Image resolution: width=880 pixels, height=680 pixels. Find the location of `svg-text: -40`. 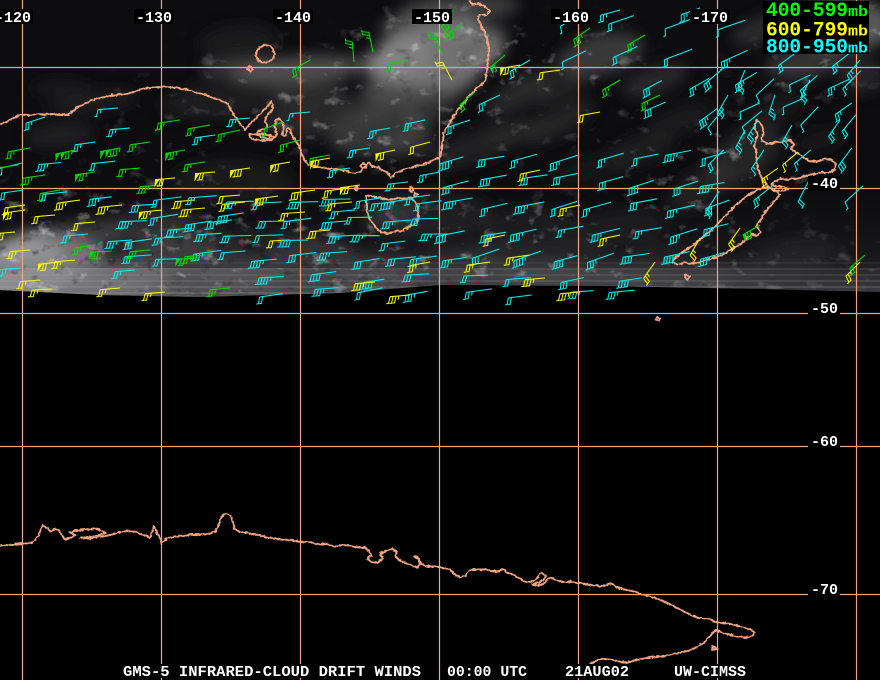

svg-text: -40 is located at coordinates (824, 184).